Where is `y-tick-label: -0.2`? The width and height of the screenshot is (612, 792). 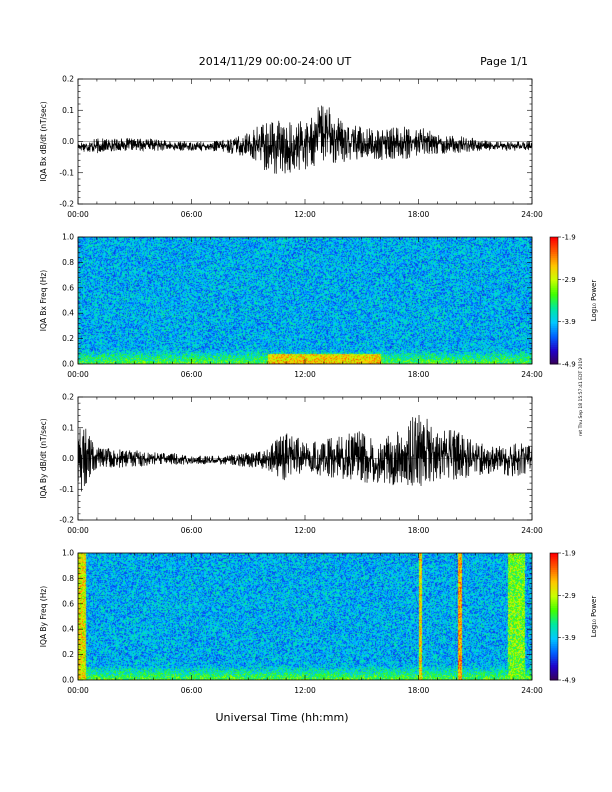 y-tick-label: -0.2 is located at coordinates (66, 204).